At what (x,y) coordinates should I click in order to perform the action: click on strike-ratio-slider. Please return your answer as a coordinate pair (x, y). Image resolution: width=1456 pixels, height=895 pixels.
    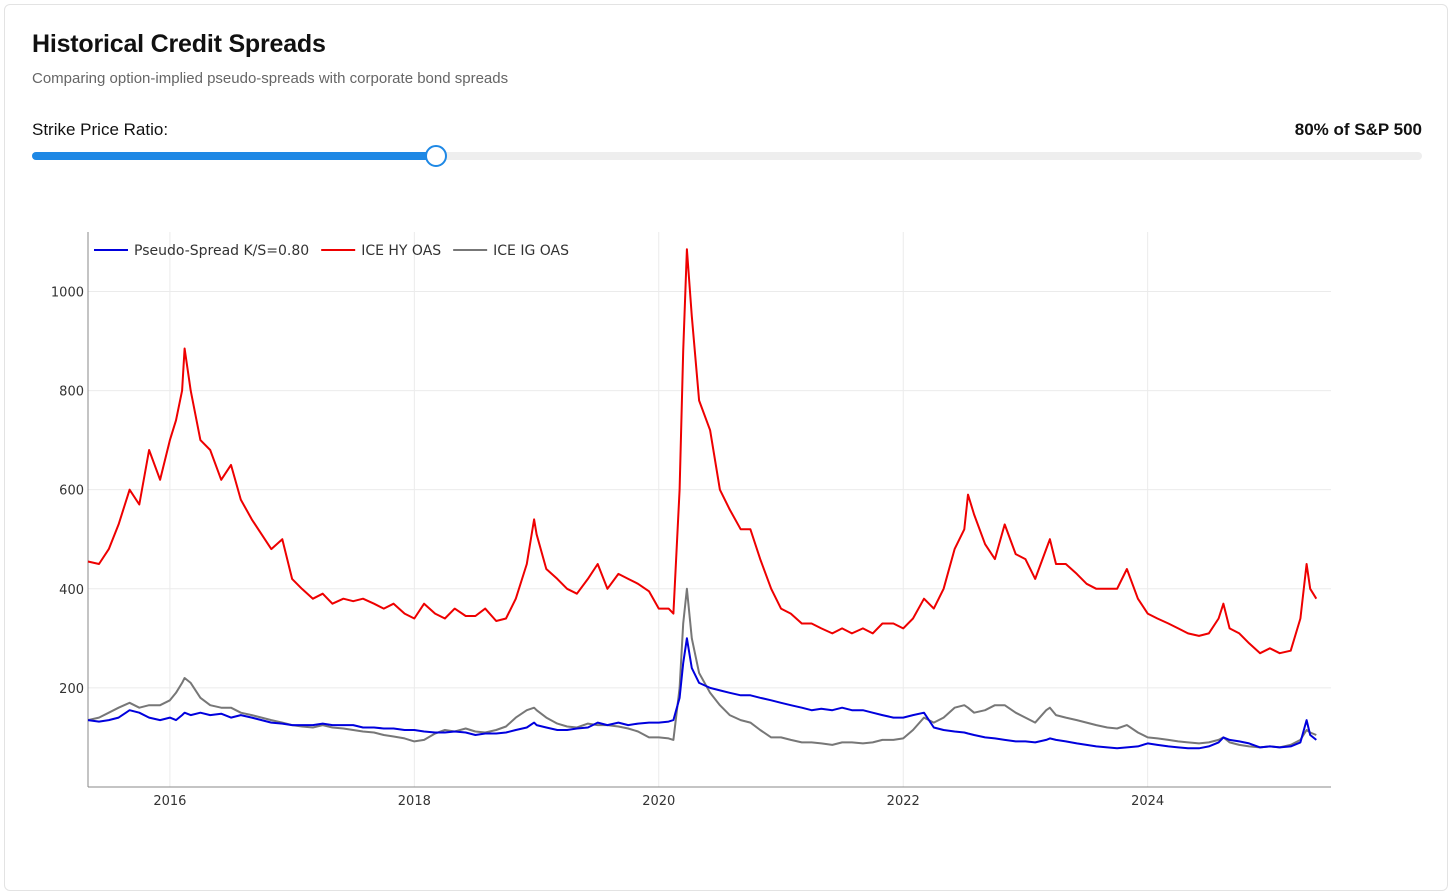
    Looking at the image, I should click on (727, 156).